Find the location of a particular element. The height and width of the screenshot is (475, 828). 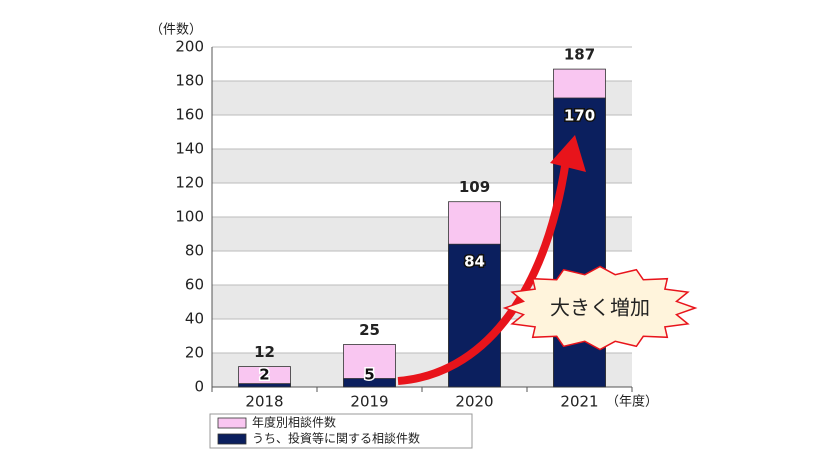

y-tick-label: 120 is located at coordinates (189, 183).